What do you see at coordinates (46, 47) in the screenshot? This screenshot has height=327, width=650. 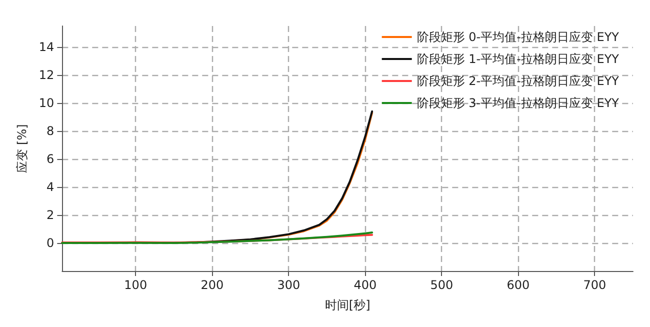 I see `y-tick-label: 14` at bounding box center [46, 47].